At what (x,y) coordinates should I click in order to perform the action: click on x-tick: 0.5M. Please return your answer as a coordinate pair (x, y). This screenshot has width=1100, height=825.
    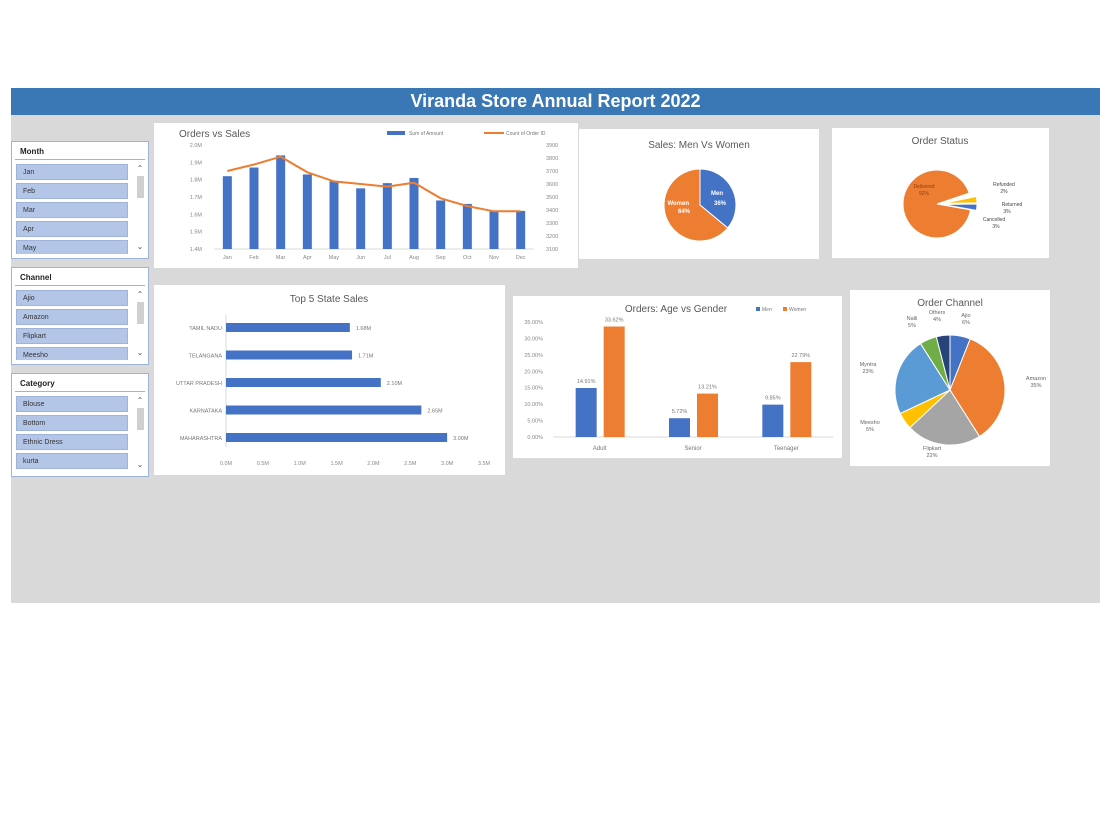
    Looking at the image, I should click on (263, 464).